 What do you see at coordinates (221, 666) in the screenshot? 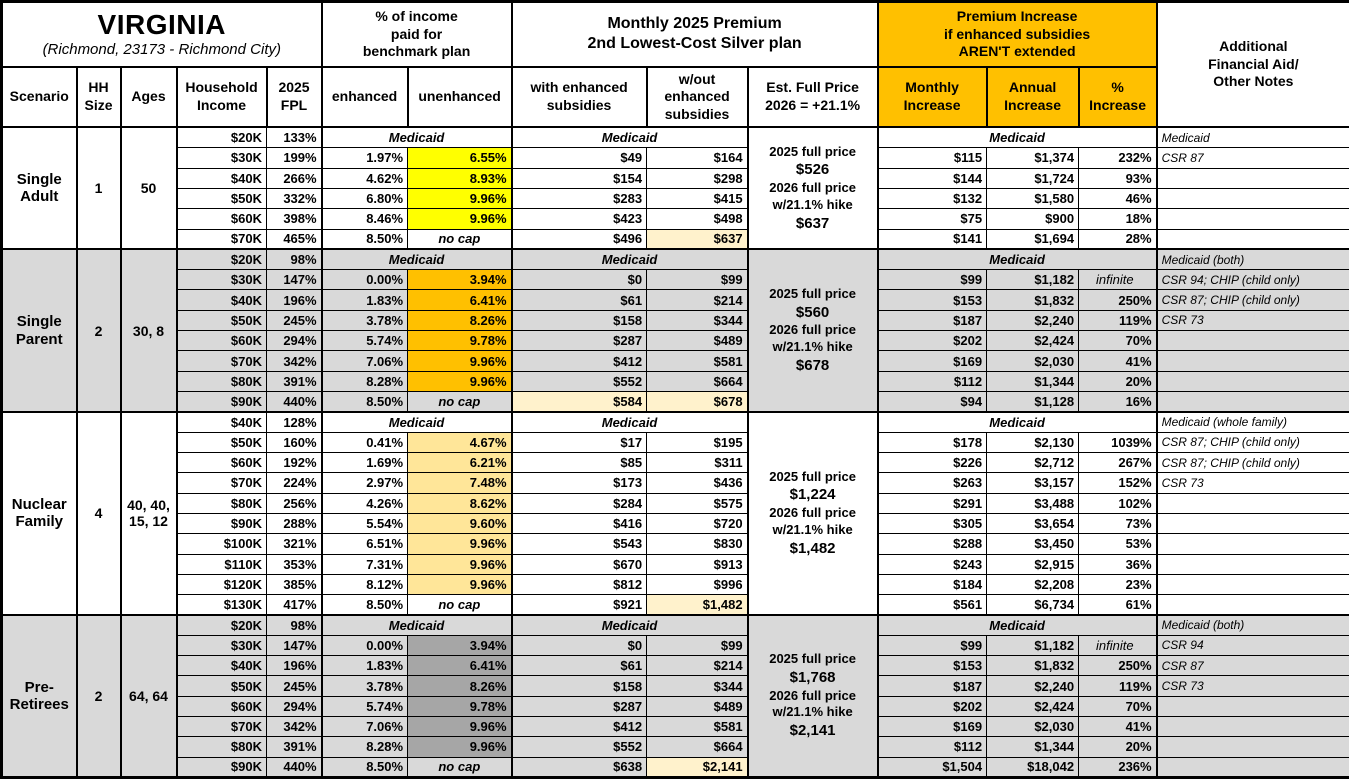
I see `income-cell: $40K` at bounding box center [221, 666].